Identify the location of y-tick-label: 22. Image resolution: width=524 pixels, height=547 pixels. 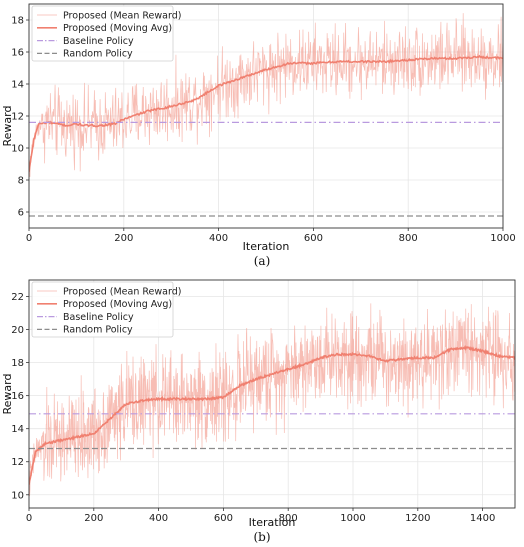
(17, 297).